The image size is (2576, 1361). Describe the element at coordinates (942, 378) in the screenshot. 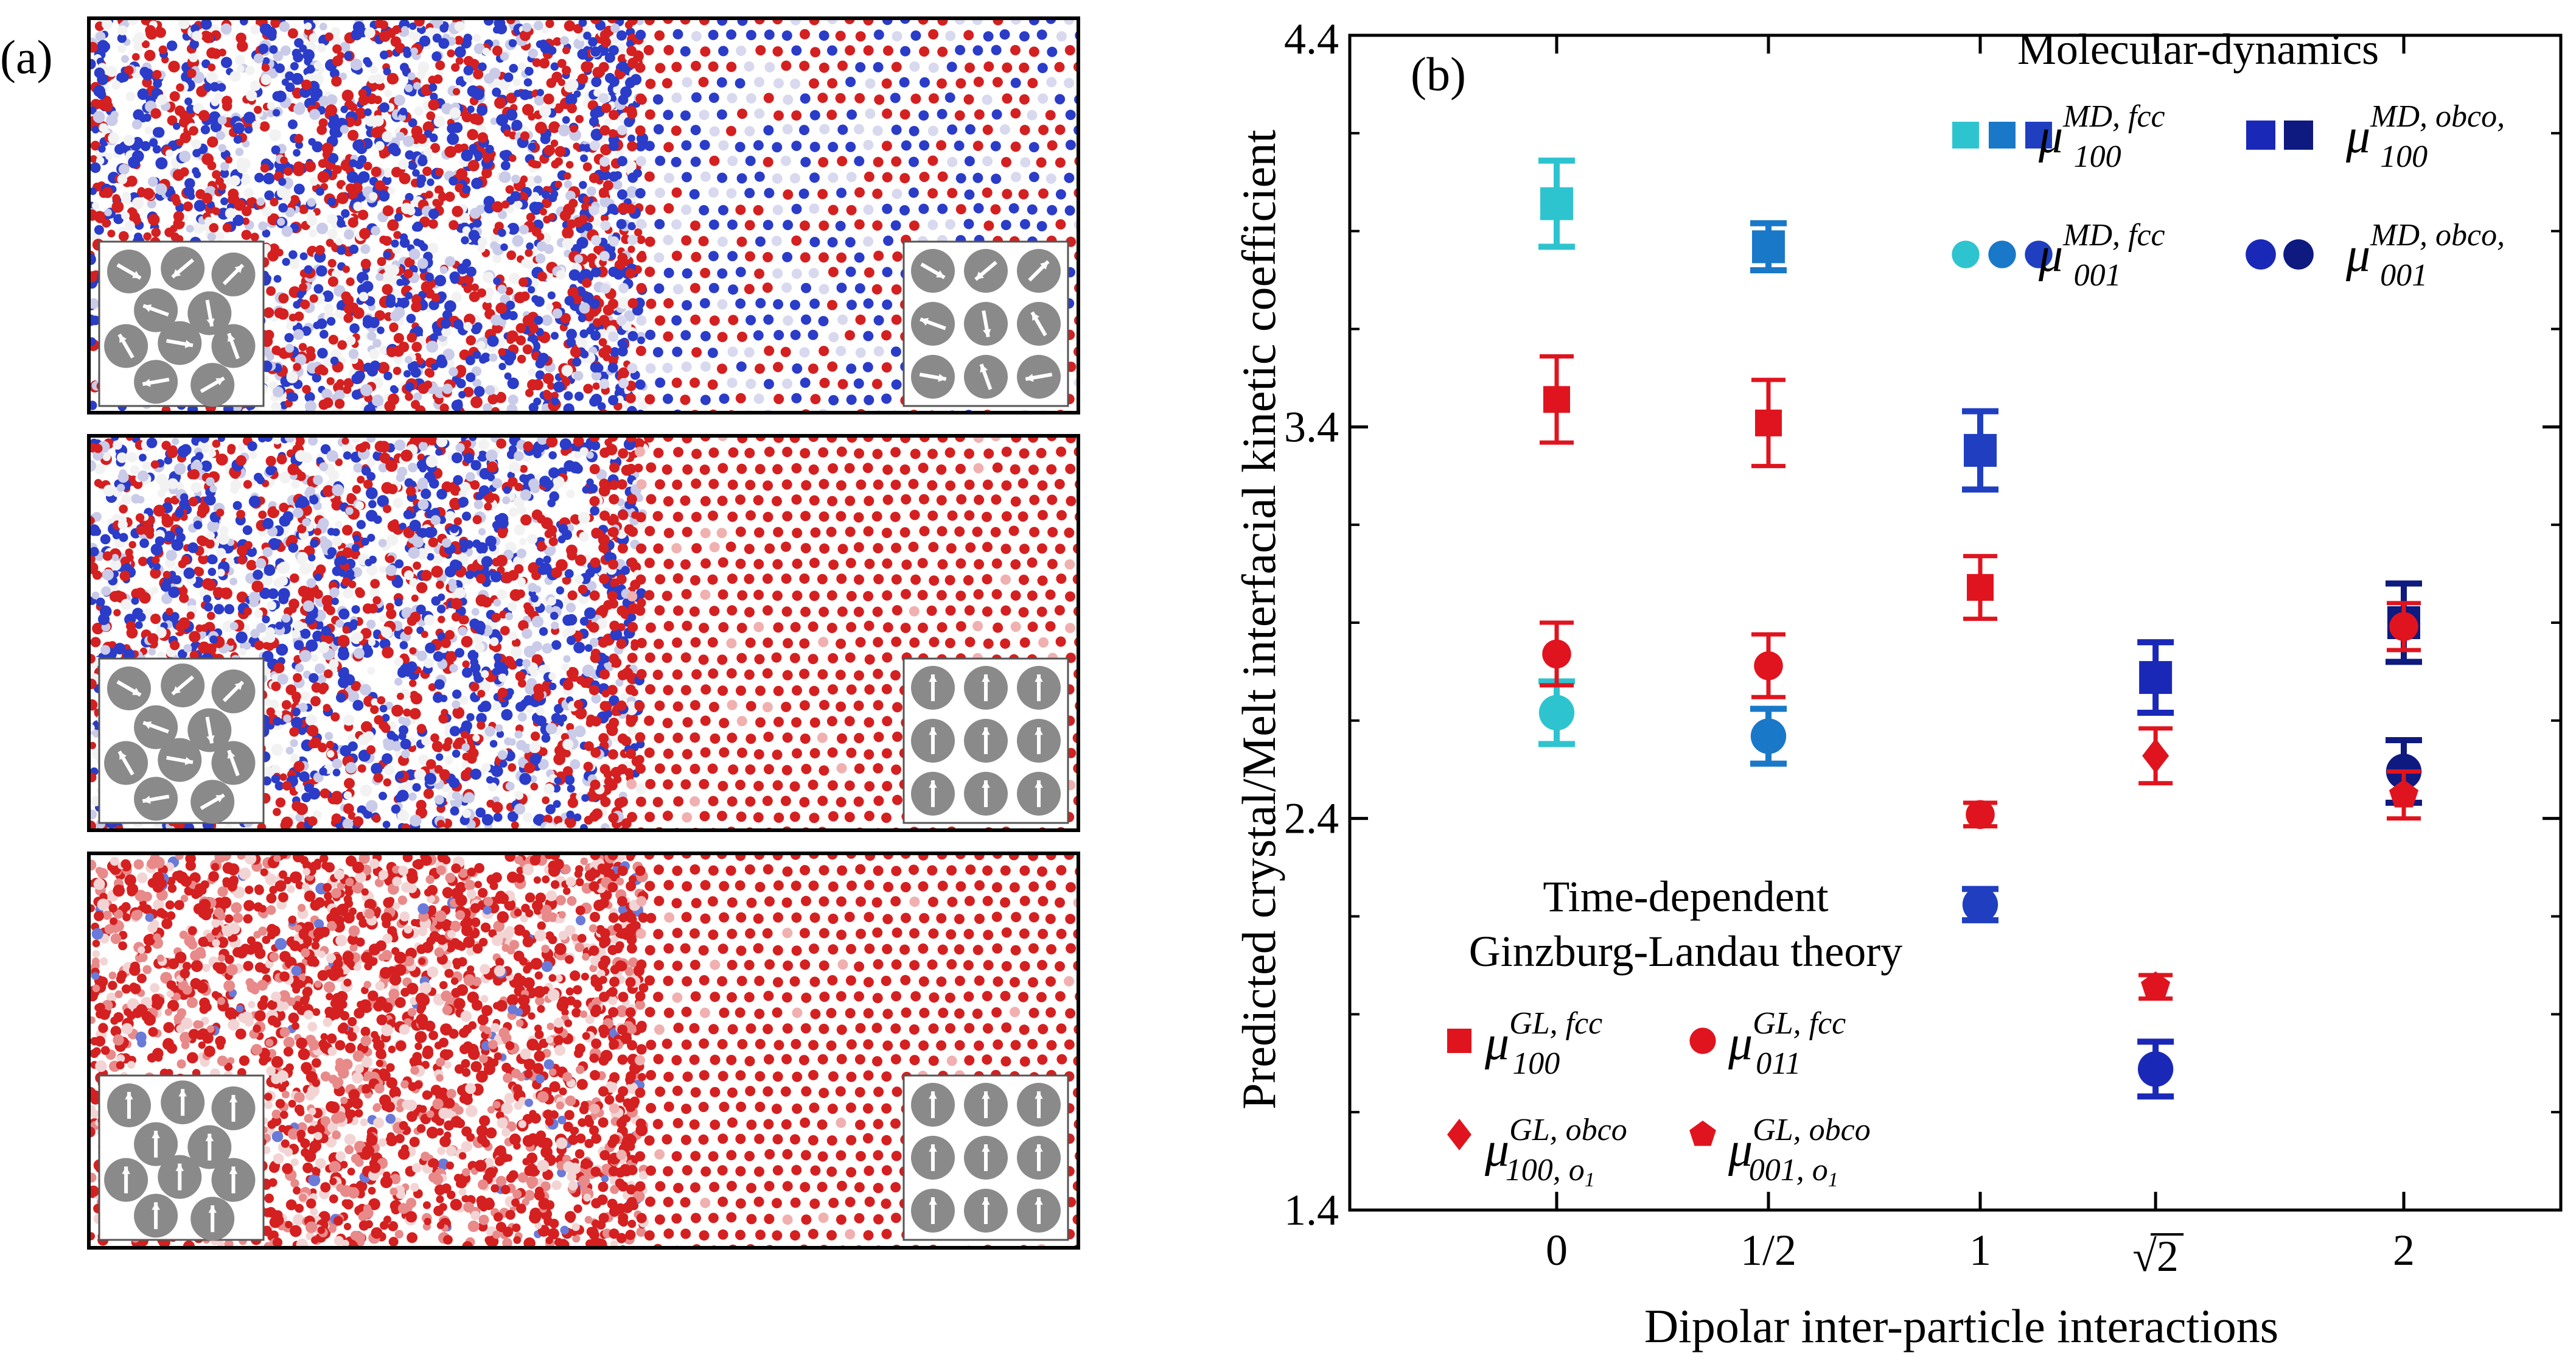

I see `dipole-arrow-head` at that location.